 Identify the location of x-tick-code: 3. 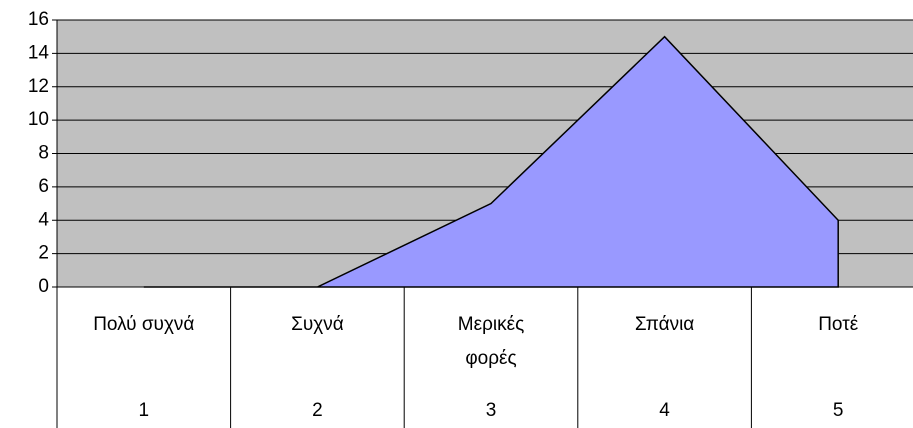
(491, 410).